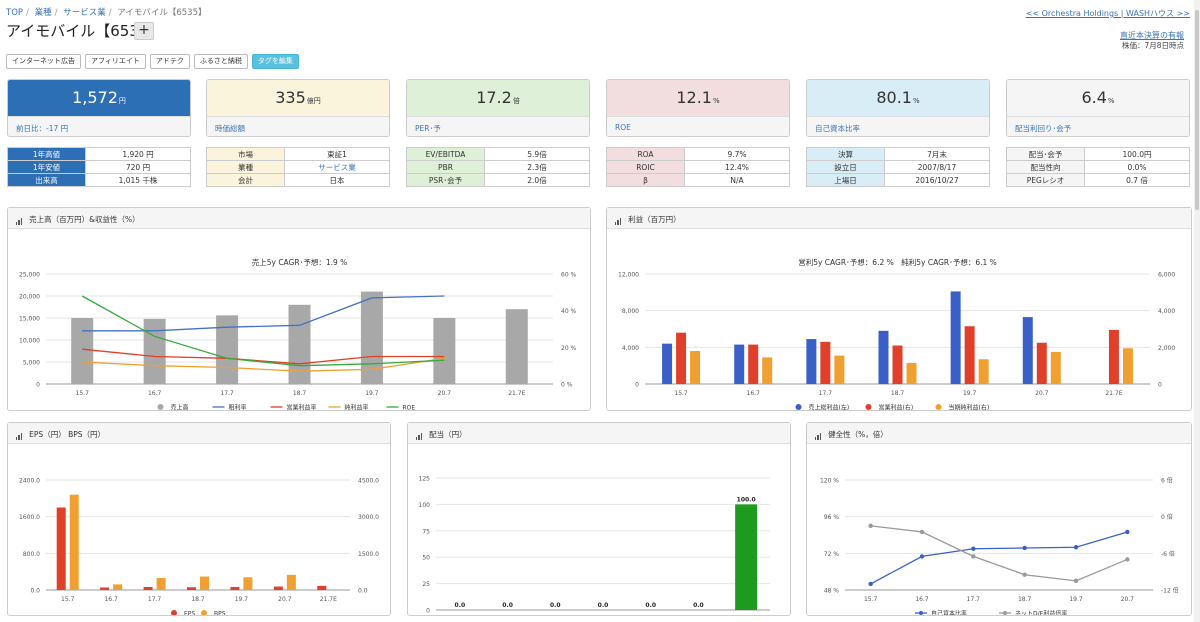 This screenshot has height=622, width=1200. What do you see at coordinates (275, 61) in the screenshot?
I see `edit-tags-button: タグを編集` at bounding box center [275, 61].